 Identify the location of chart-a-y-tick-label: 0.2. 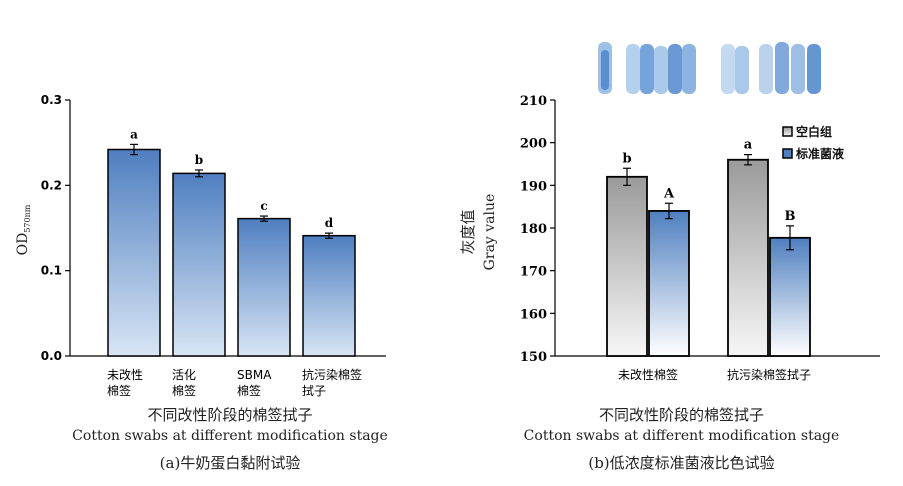
(51, 185).